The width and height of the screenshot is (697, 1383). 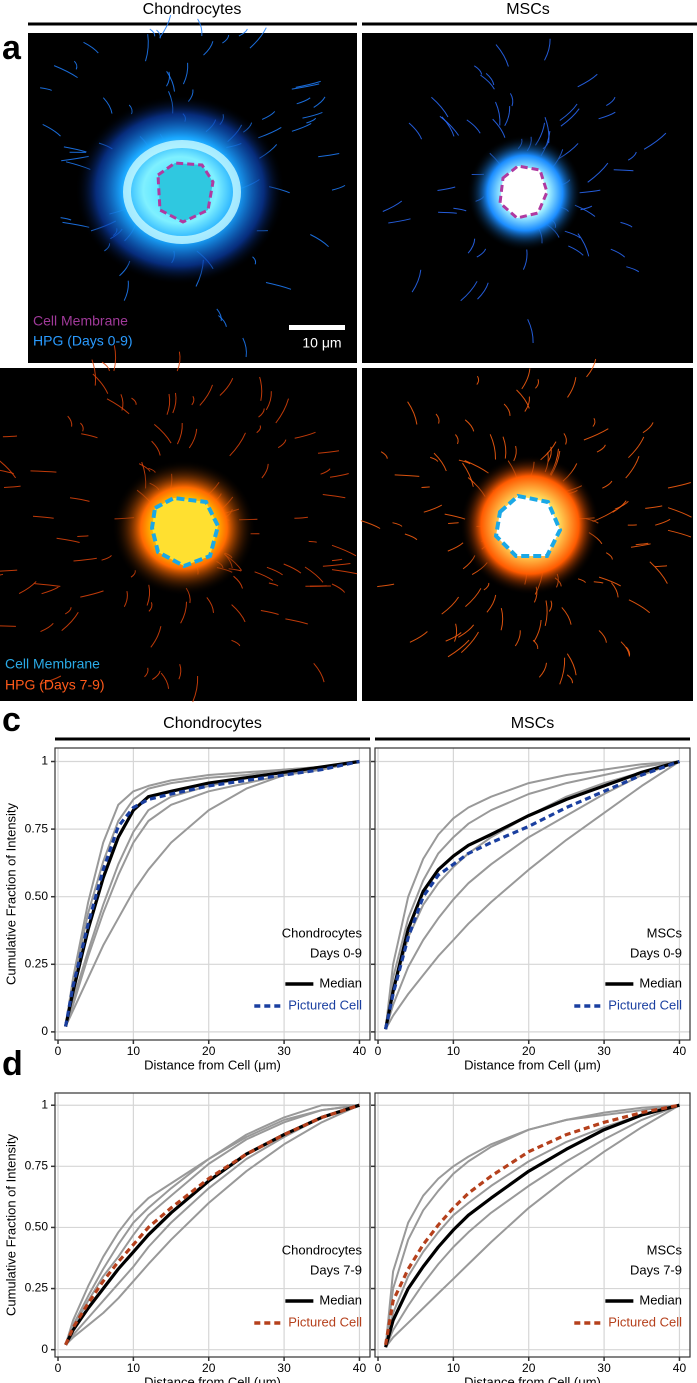 What do you see at coordinates (321, 343) in the screenshot?
I see `scale-bar-label: 10 μm` at bounding box center [321, 343].